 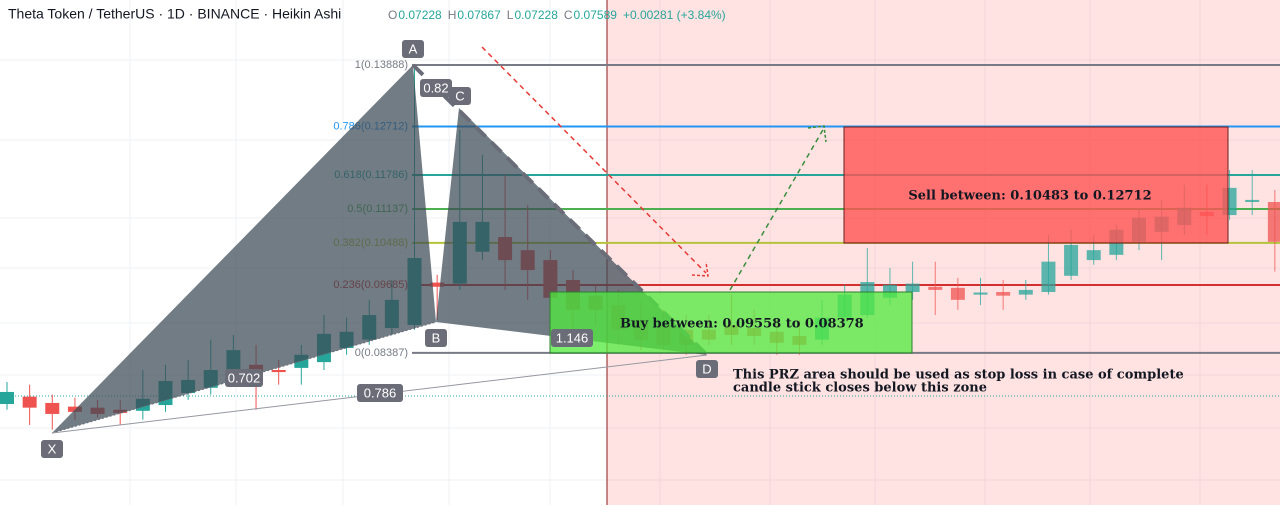 What do you see at coordinates (1036, 185) in the screenshot?
I see `sell-zone` at bounding box center [1036, 185].